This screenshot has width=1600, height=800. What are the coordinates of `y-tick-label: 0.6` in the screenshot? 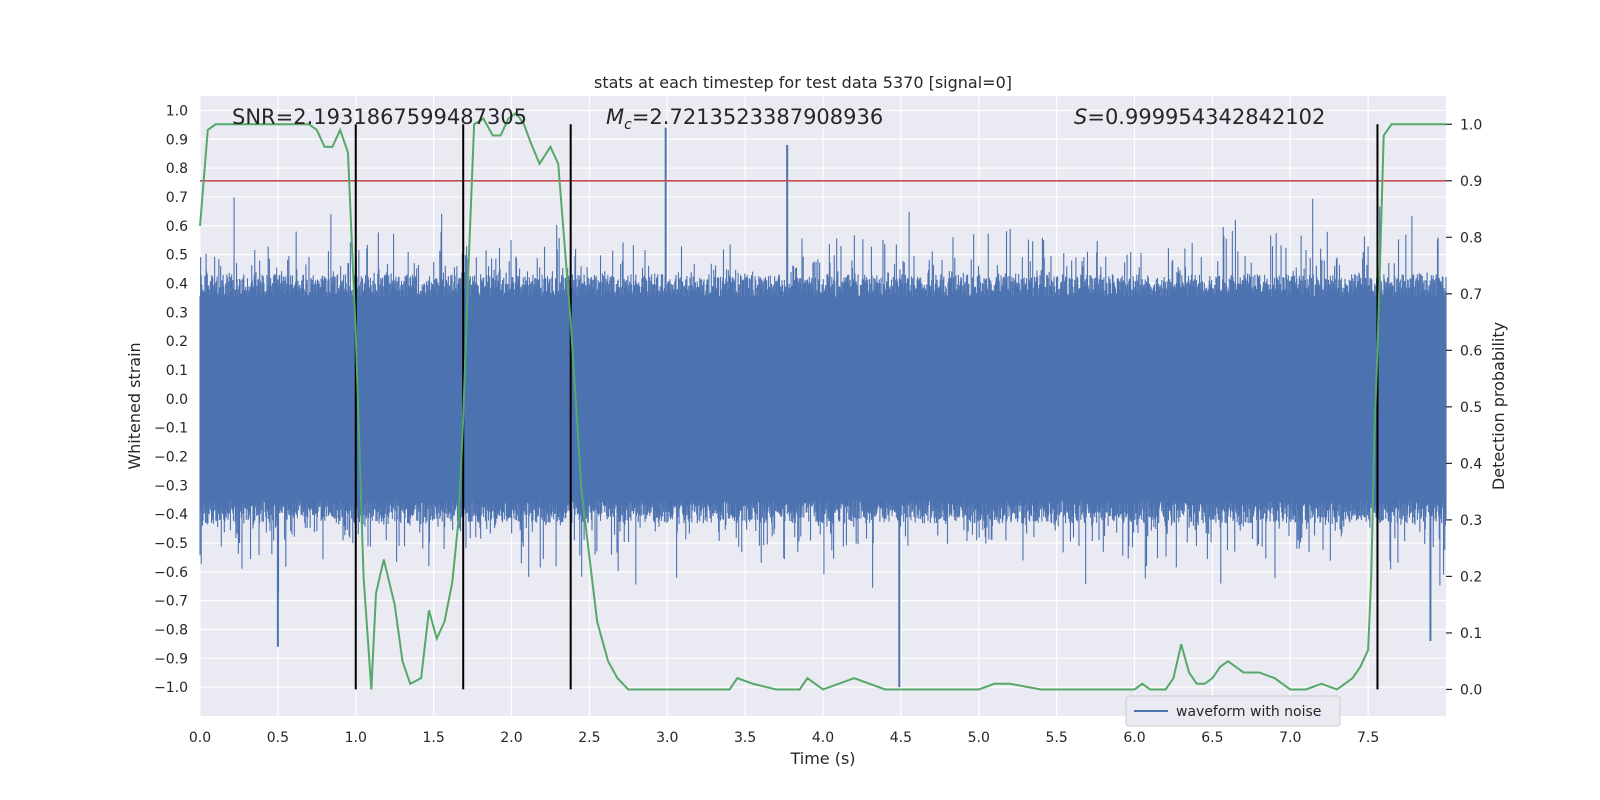 It's located at (177, 227).